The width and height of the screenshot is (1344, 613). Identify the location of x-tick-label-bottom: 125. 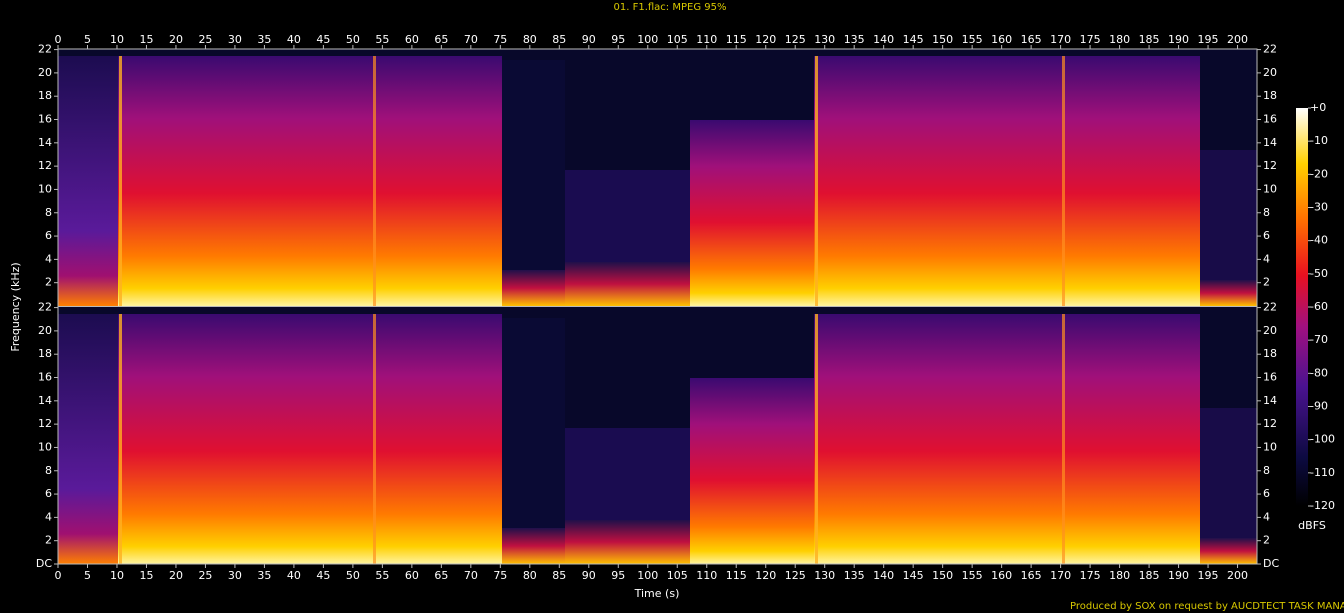
(795, 575).